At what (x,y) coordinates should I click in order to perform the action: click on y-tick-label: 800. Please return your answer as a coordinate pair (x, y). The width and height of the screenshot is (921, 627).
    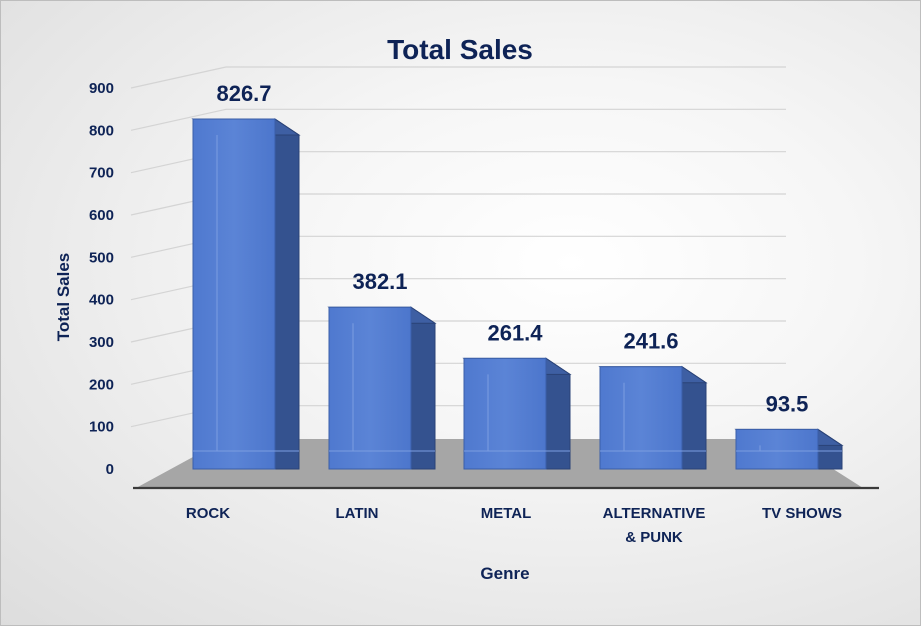
    Looking at the image, I should click on (101, 130).